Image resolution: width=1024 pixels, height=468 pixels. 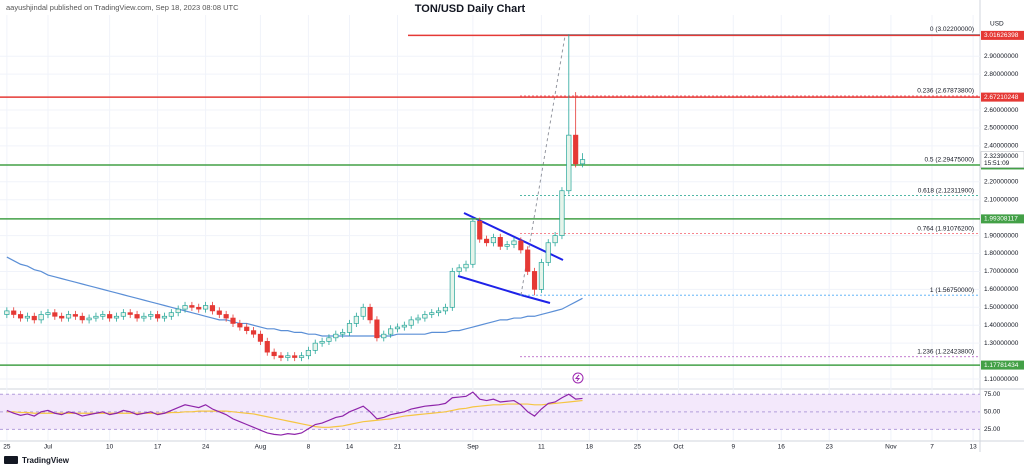 I want to click on y-tick-label: 1.70000000, so click(x=1001, y=271).